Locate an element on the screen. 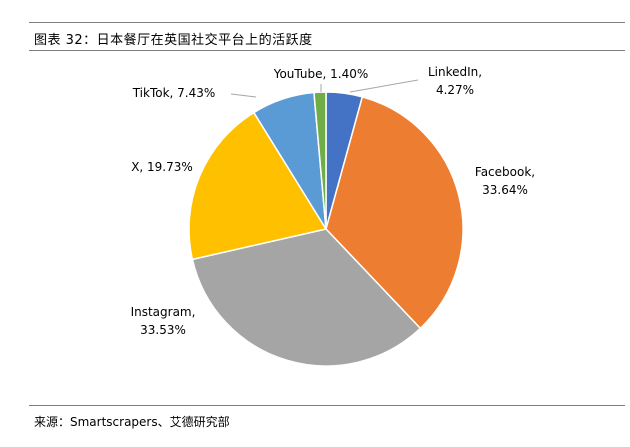  pie-slice-youtube is located at coordinates (320, 160).